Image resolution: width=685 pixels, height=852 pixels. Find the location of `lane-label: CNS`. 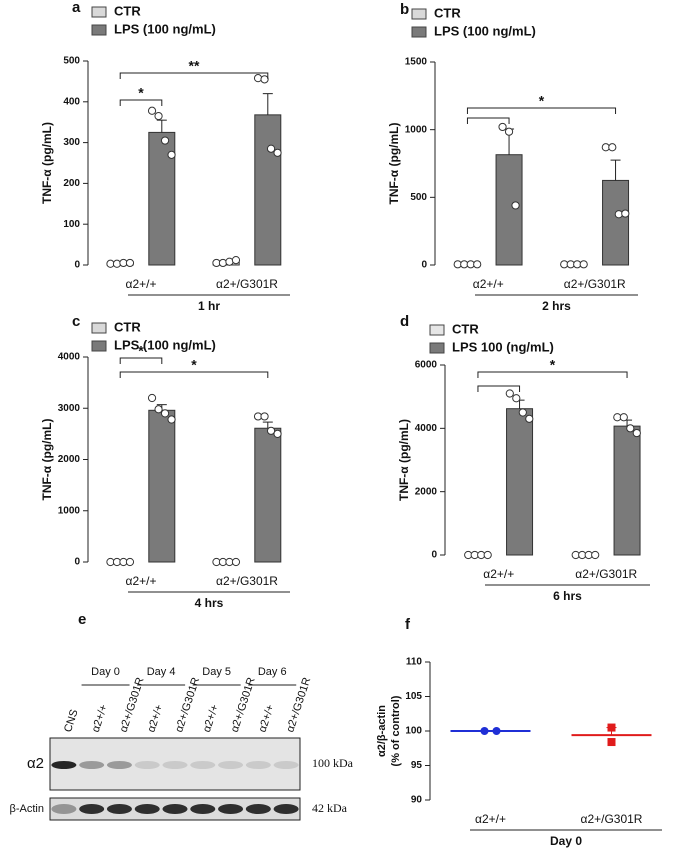

lane-label: CNS is located at coordinates (71, 721).